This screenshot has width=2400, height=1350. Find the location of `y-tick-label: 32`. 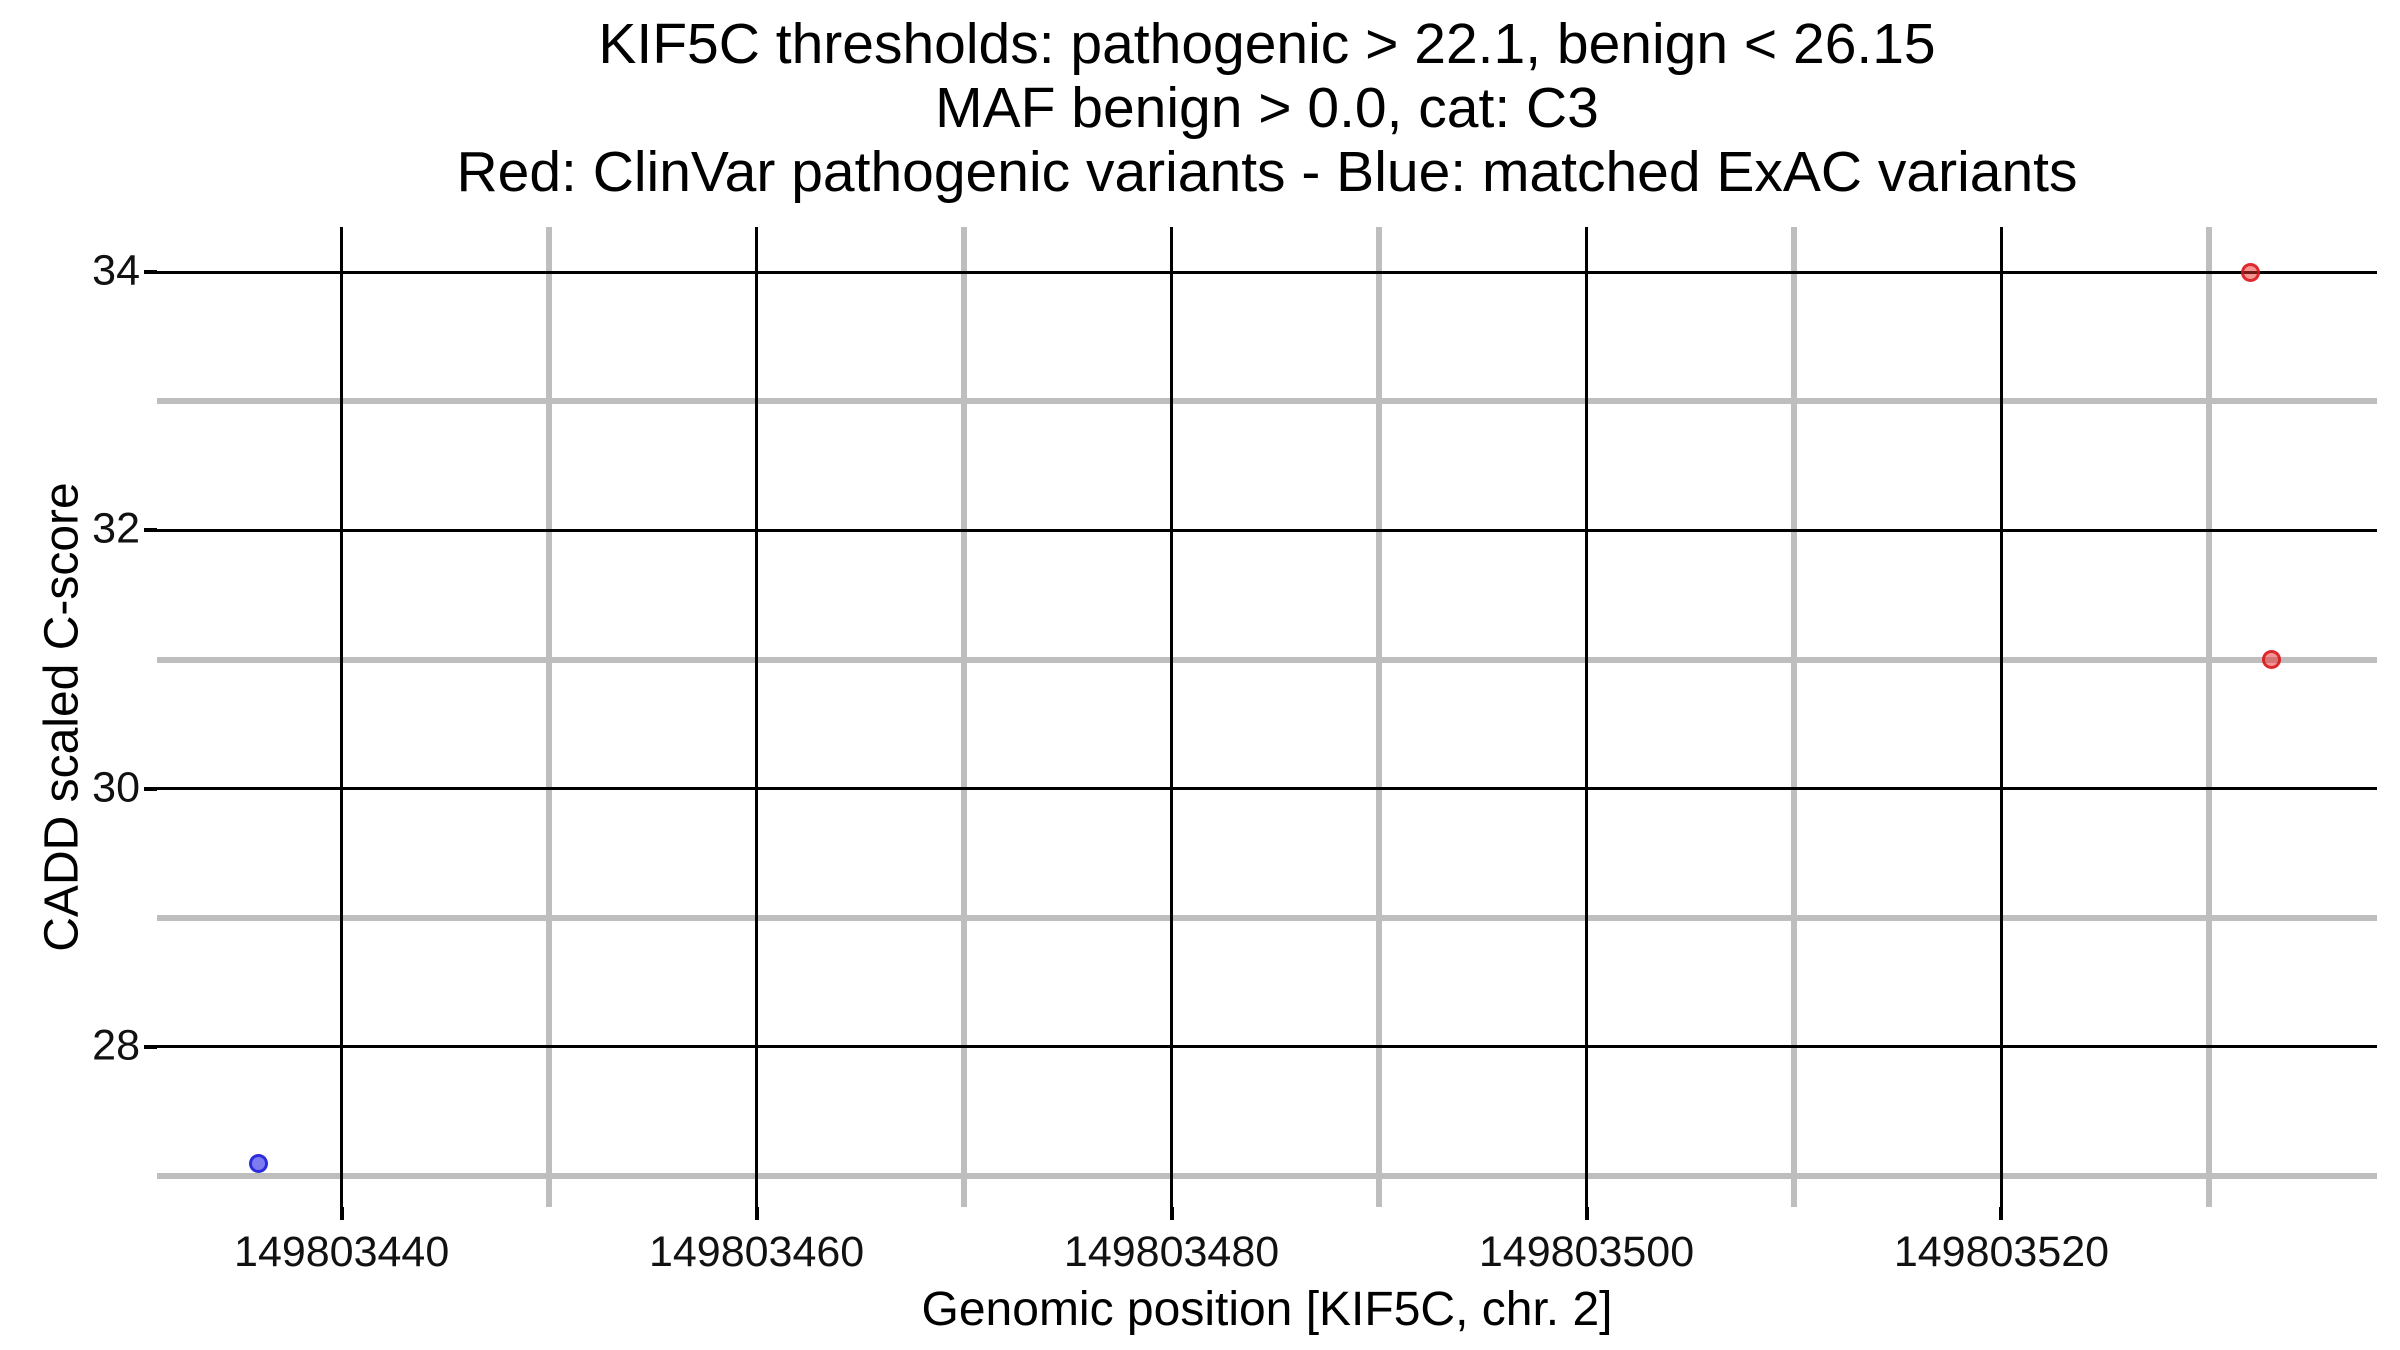

y-tick-label: 32 is located at coordinates (116, 528).